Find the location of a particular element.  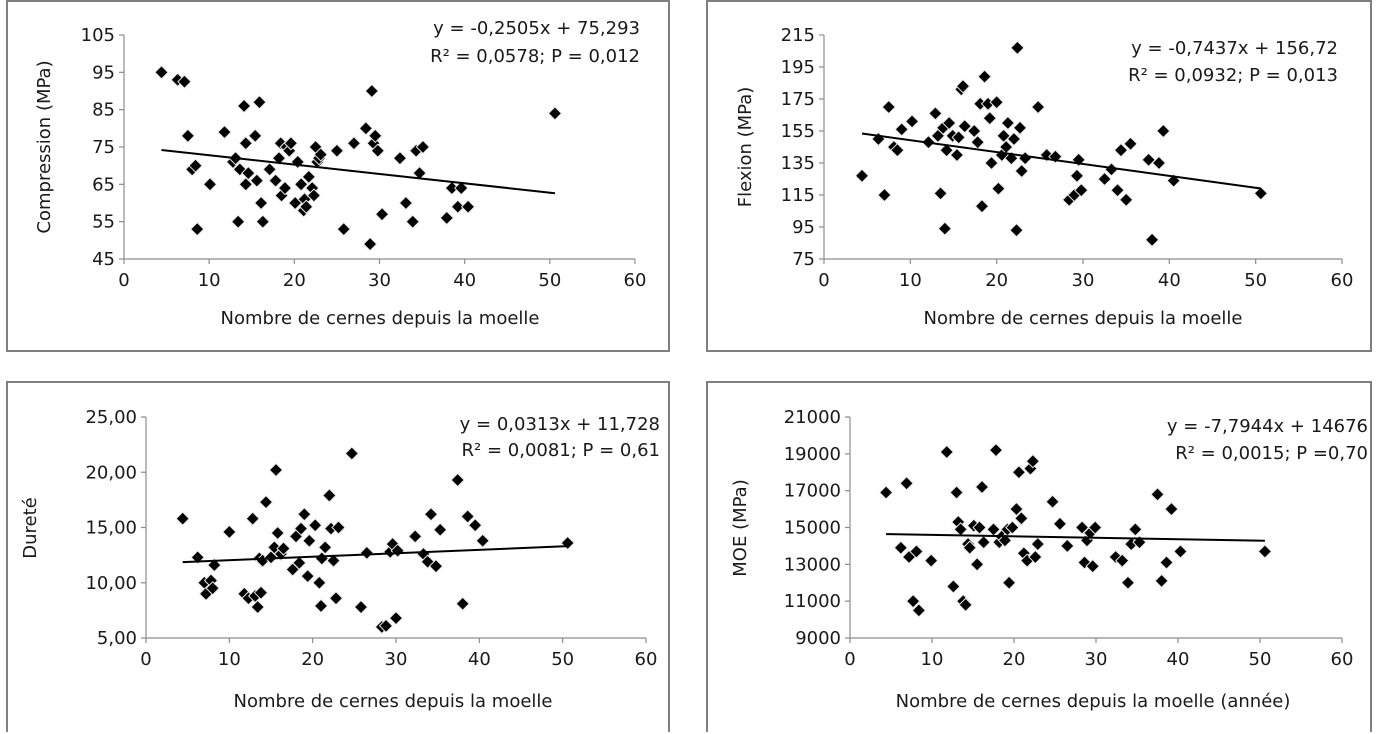

x-tick-label: 60 is located at coordinates (635, 280).